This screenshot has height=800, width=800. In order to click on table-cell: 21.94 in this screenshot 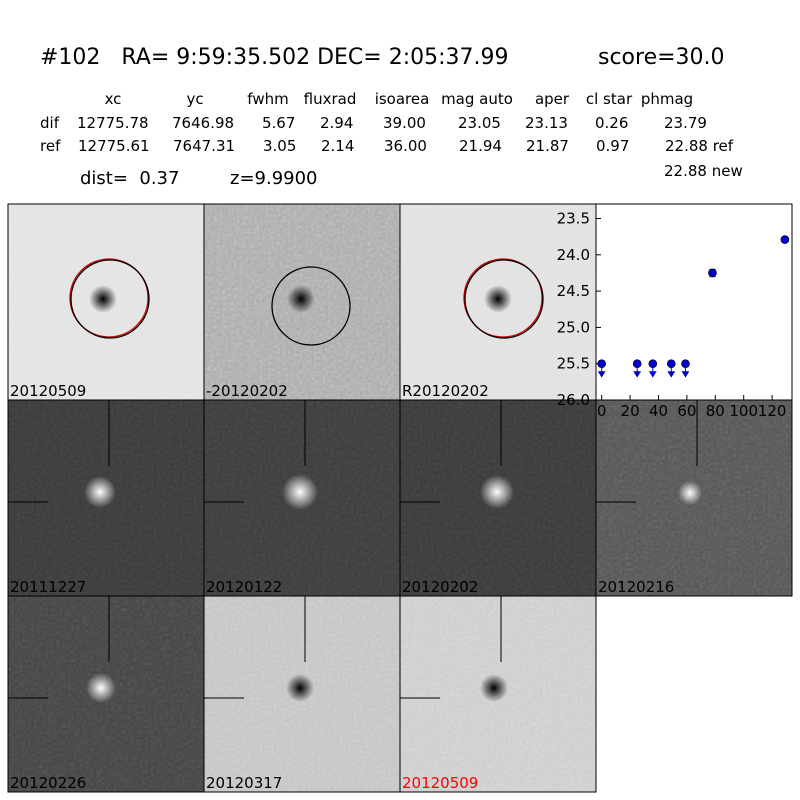, I will do `click(480, 146)`.